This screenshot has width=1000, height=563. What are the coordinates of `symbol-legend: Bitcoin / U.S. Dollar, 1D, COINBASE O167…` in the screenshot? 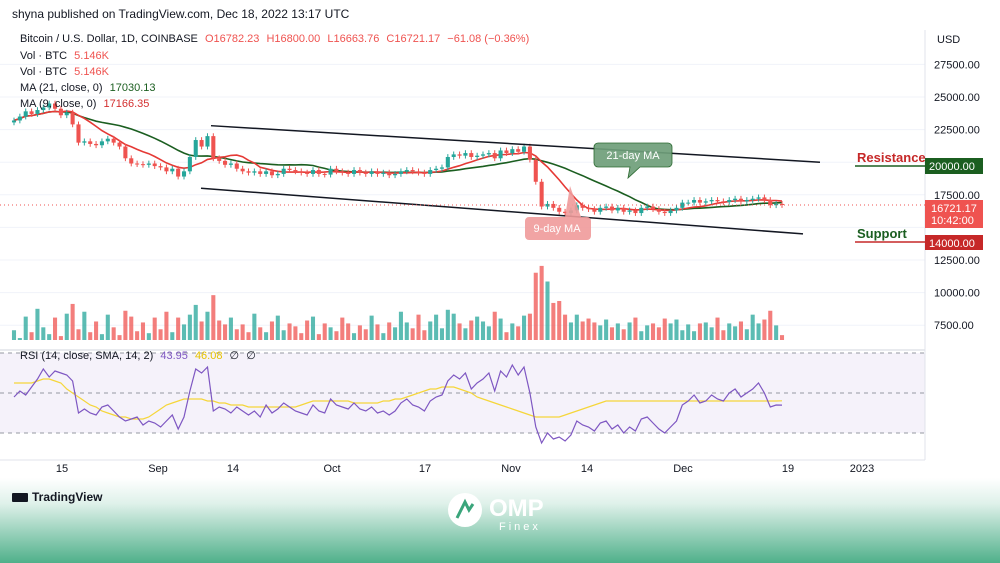 It's located at (276, 39).